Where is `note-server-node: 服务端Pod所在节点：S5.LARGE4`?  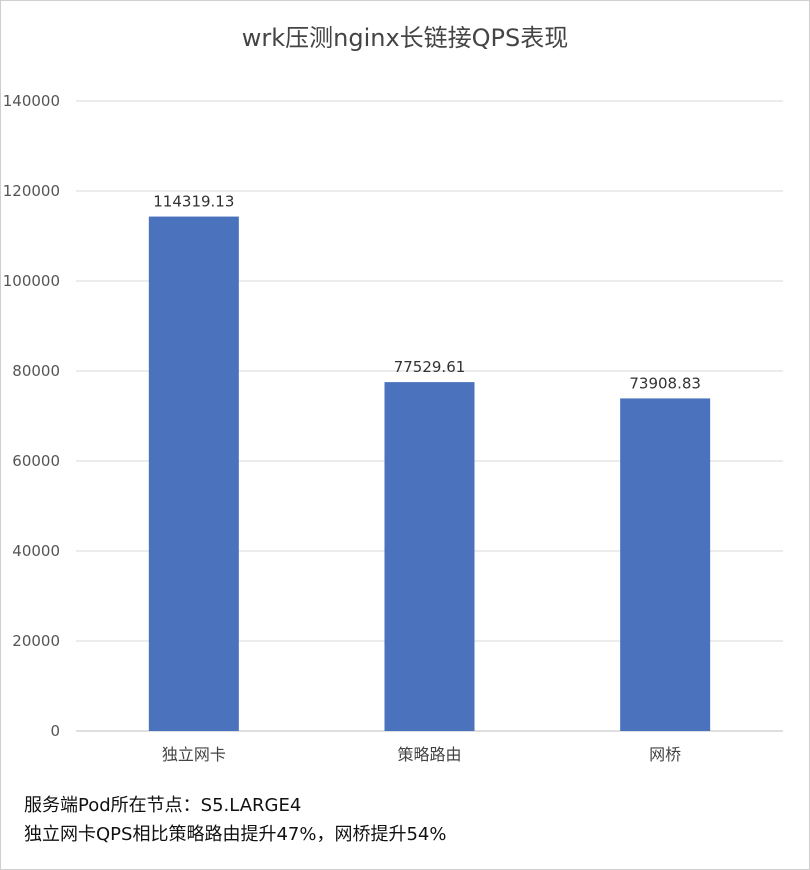 note-server-node: 服务端Pod所在节点：S5.LARGE4 is located at coordinates (163, 805).